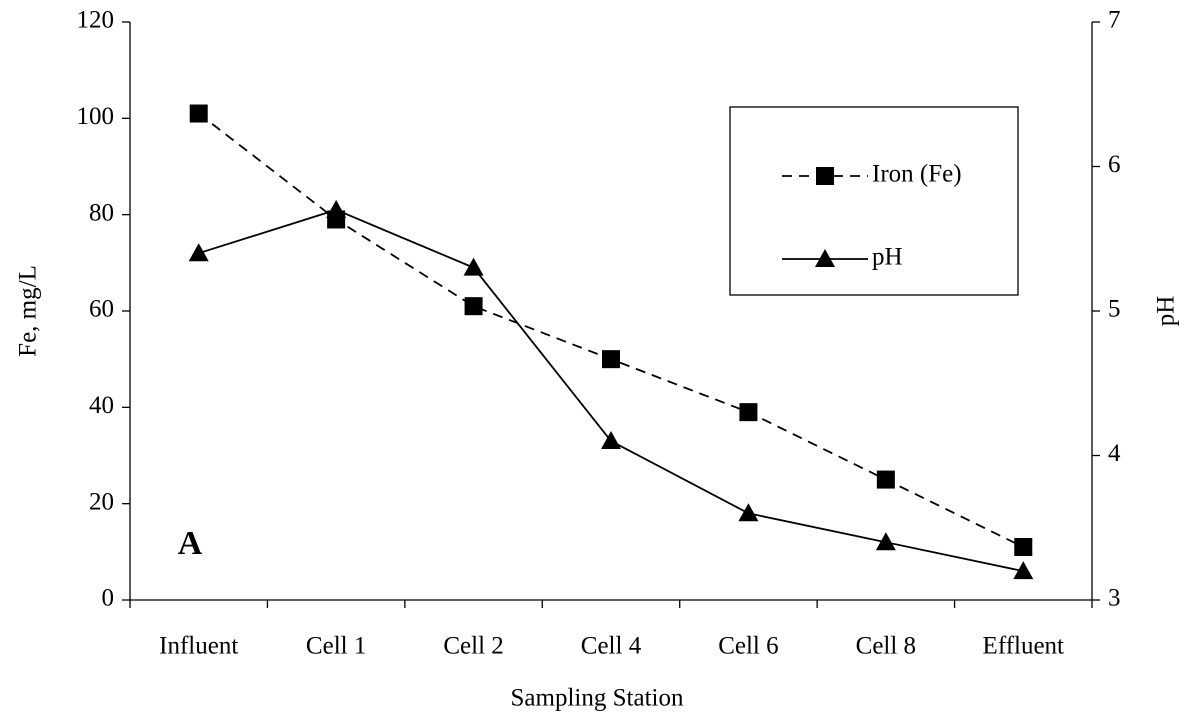  What do you see at coordinates (886, 646) in the screenshot?
I see `x-tick-label: Cell 8` at bounding box center [886, 646].